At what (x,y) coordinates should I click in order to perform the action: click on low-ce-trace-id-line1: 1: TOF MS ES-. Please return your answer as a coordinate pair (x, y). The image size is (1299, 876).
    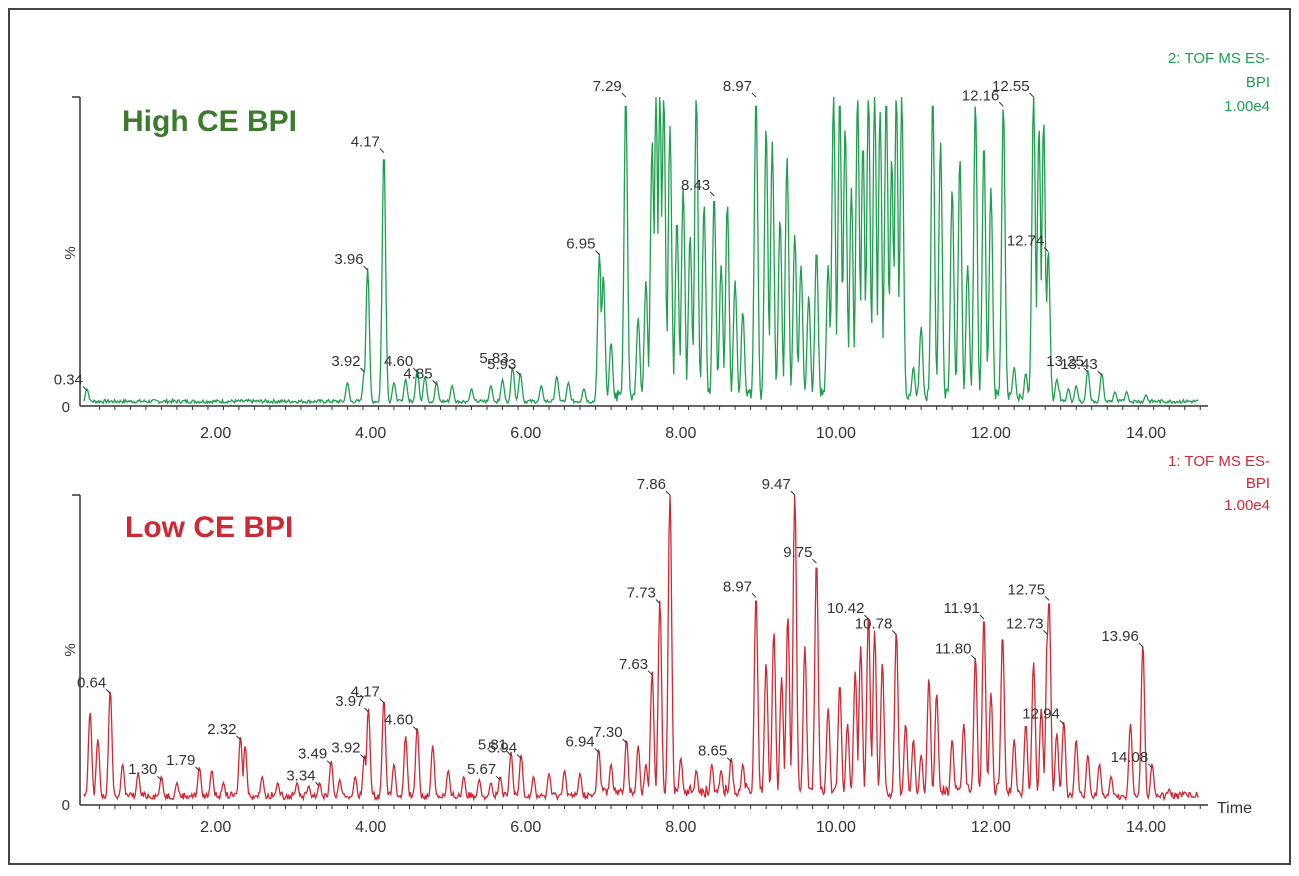
    Looking at the image, I should click on (1219, 461).